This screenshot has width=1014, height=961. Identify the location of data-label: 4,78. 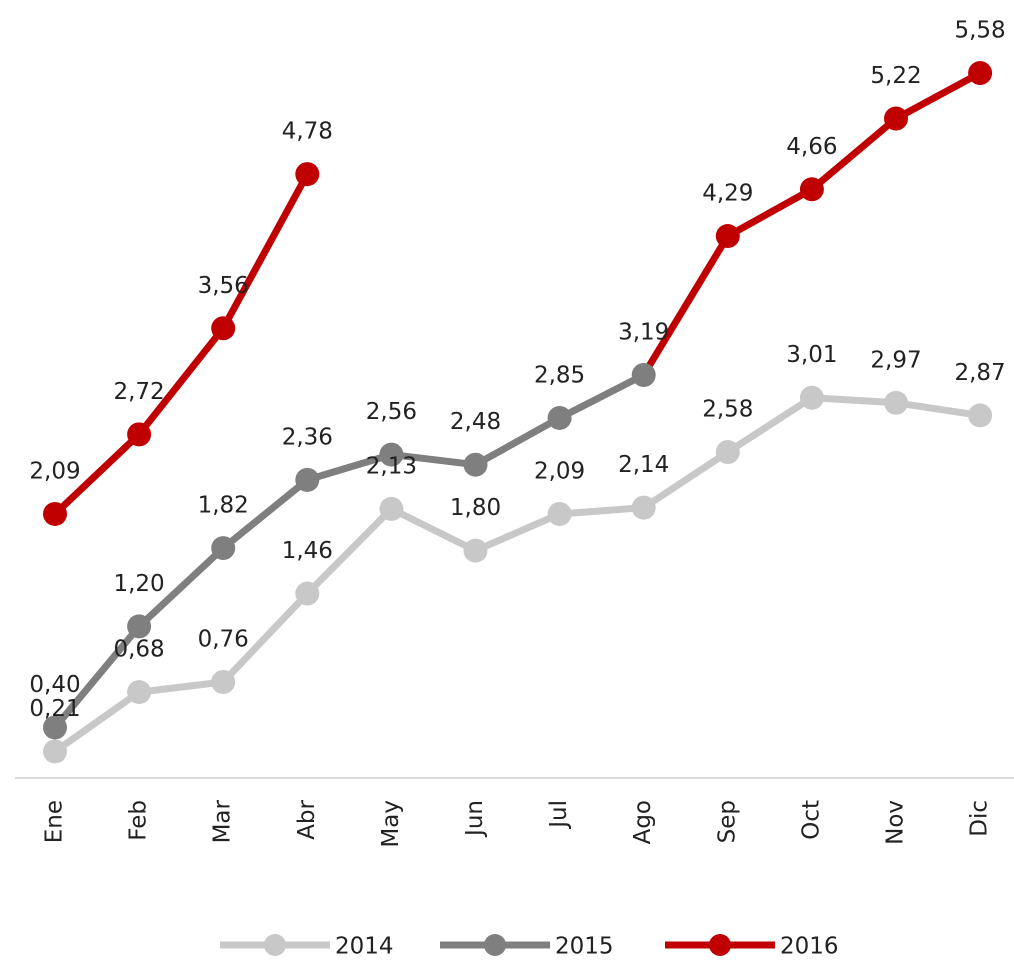
(307, 132).